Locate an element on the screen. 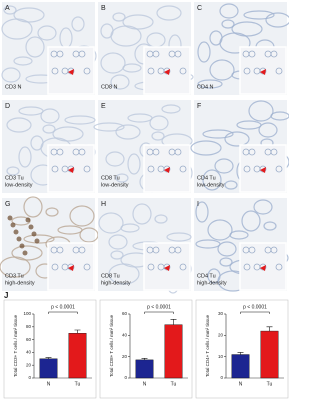  panel-caption: CD4 N is located at coordinates (205, 87).